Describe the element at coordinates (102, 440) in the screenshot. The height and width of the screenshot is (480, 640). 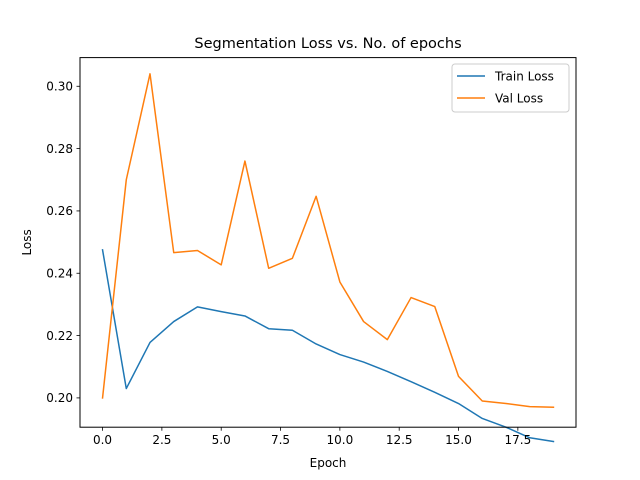
I see `x-tick-label: 0.0` at that location.